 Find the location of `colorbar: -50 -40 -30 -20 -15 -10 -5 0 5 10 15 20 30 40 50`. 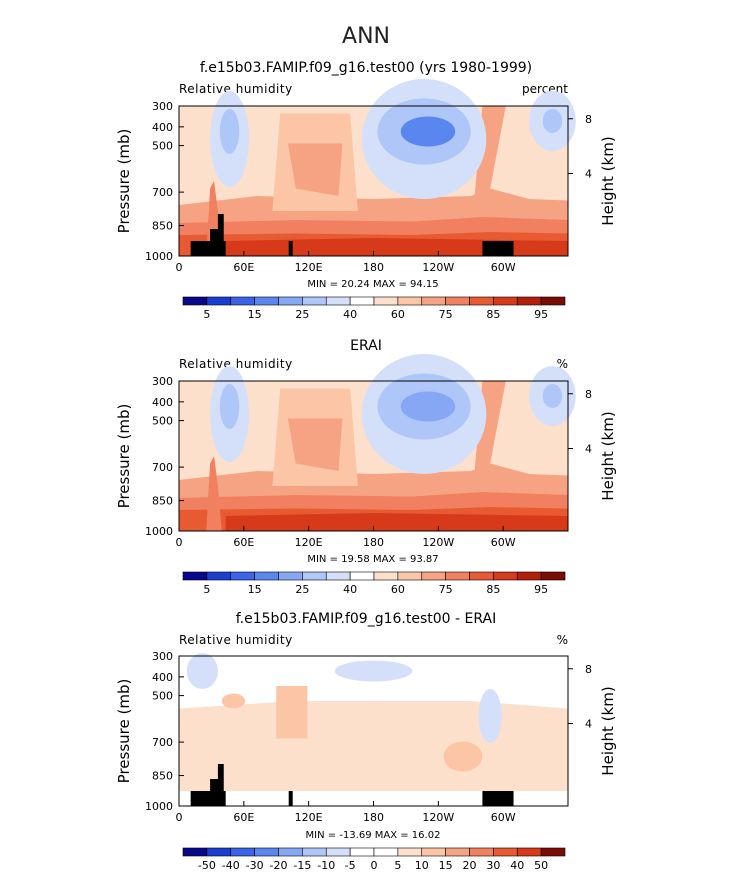

colorbar: -50 -40 -30 -20 -15 -10 -5 0 5 10 15 20 30 40 50 is located at coordinates (374, 859).